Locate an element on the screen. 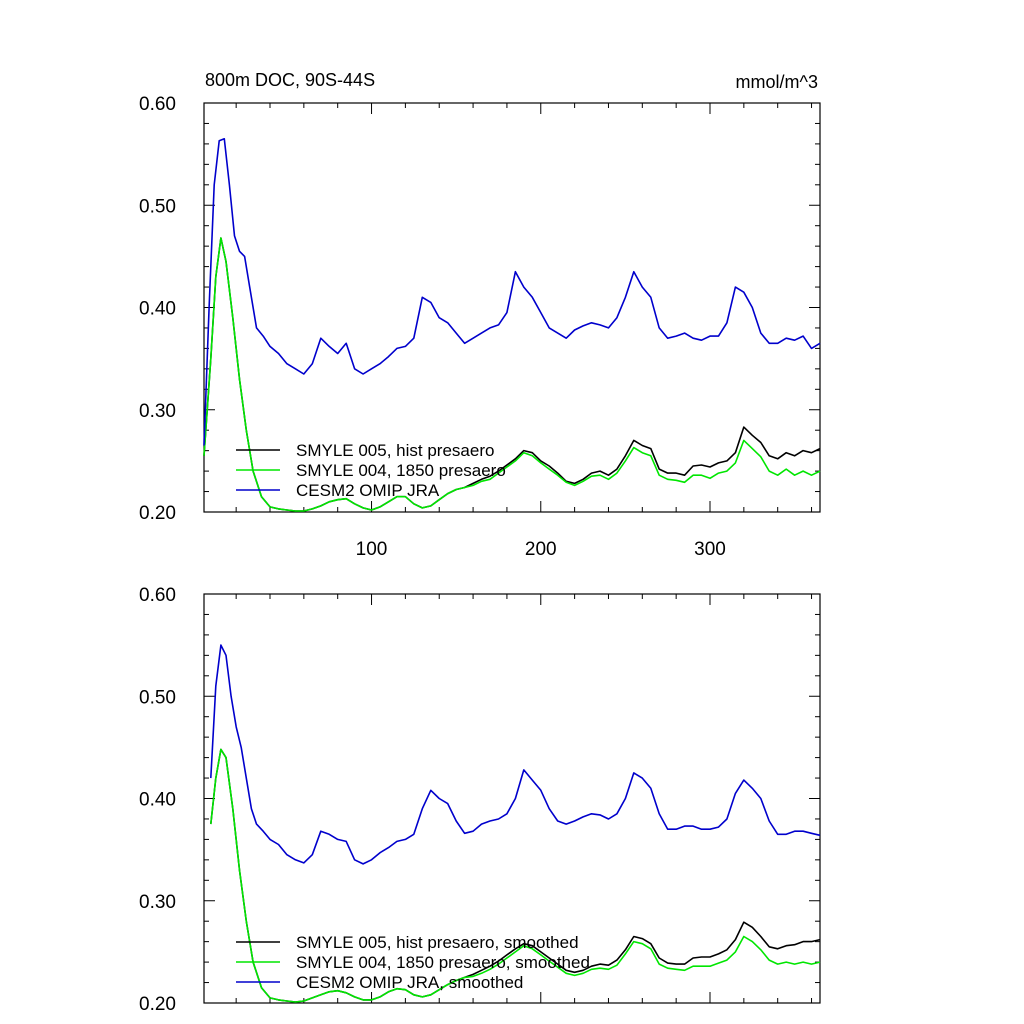 This screenshot has height=1024, width=1024. chart-title: 800m DOC, 90S-44S is located at coordinates (290, 80).